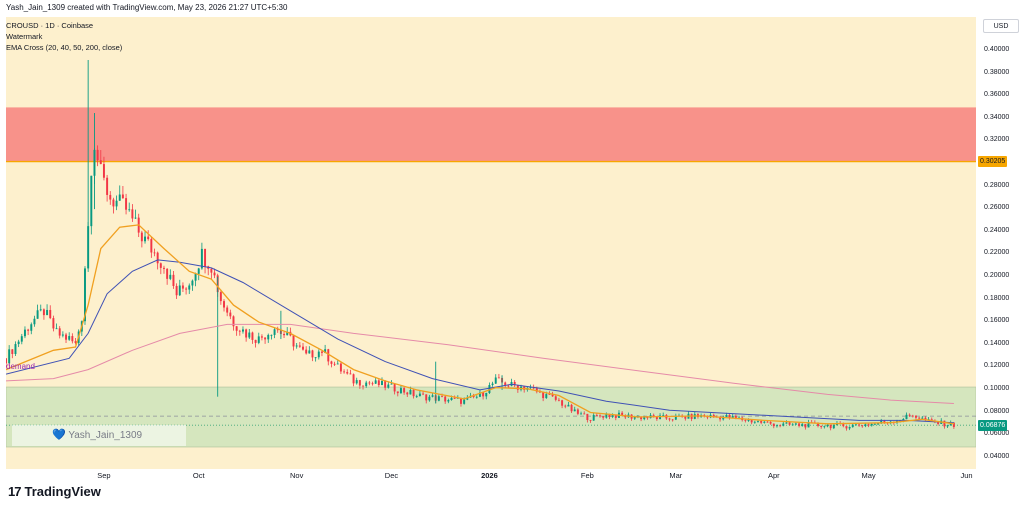 The image size is (1024, 508). I want to click on price-tick-label: 0.40000, so click(997, 49).